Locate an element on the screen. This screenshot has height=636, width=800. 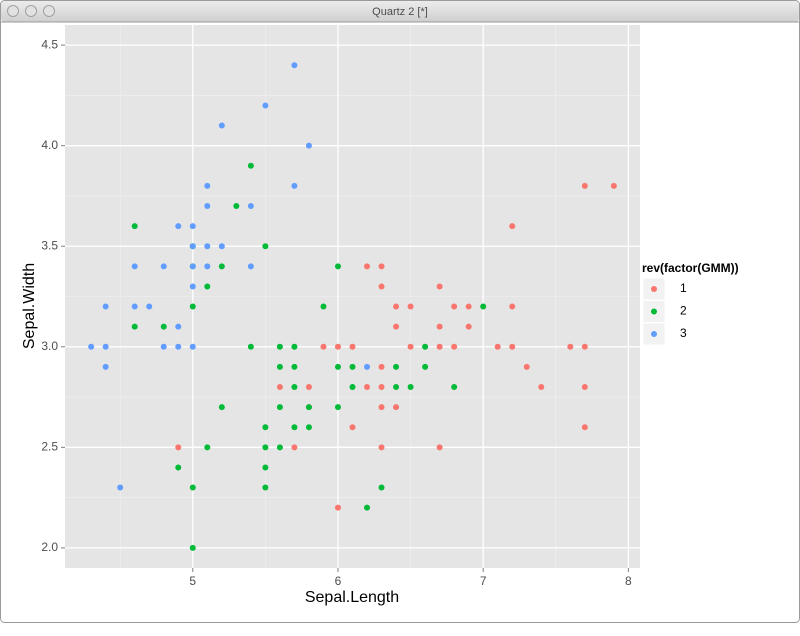
x-tick-label: 5 is located at coordinates (192, 581).